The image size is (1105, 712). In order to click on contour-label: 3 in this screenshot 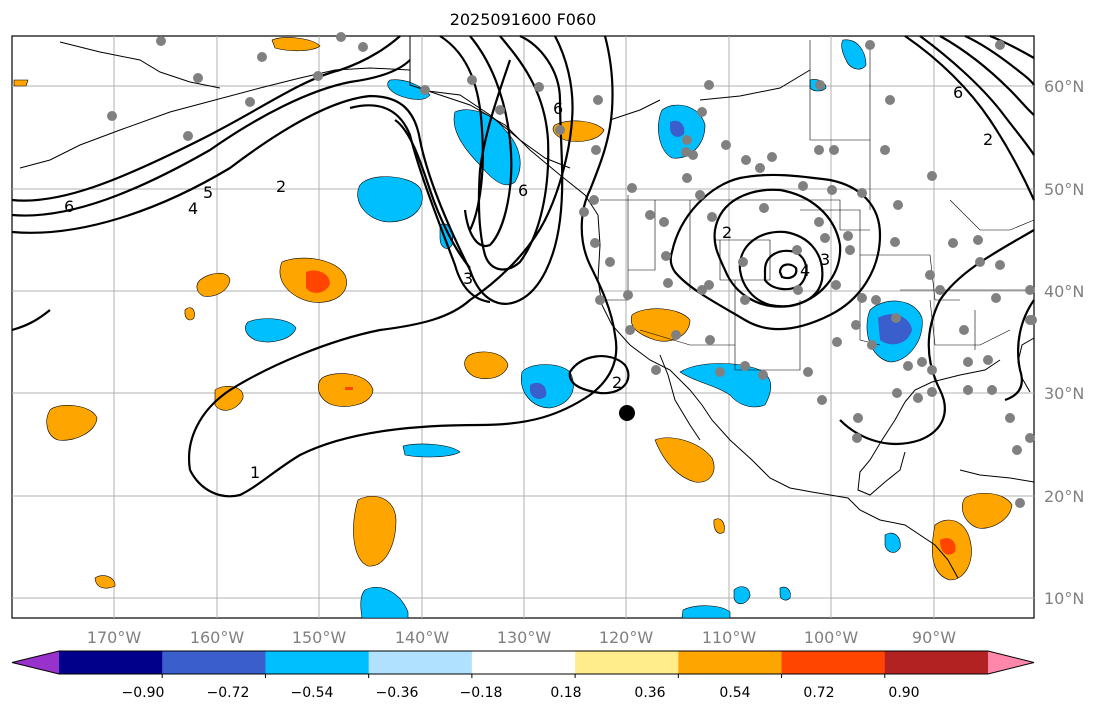, I will do `click(468, 278)`.